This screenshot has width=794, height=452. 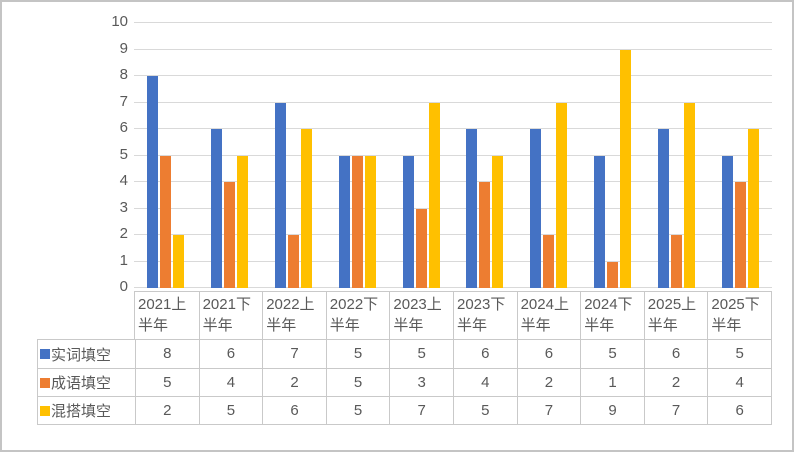 What do you see at coordinates (612, 315) in the screenshot?
I see `category-header-cell: 2024下半年` at bounding box center [612, 315].